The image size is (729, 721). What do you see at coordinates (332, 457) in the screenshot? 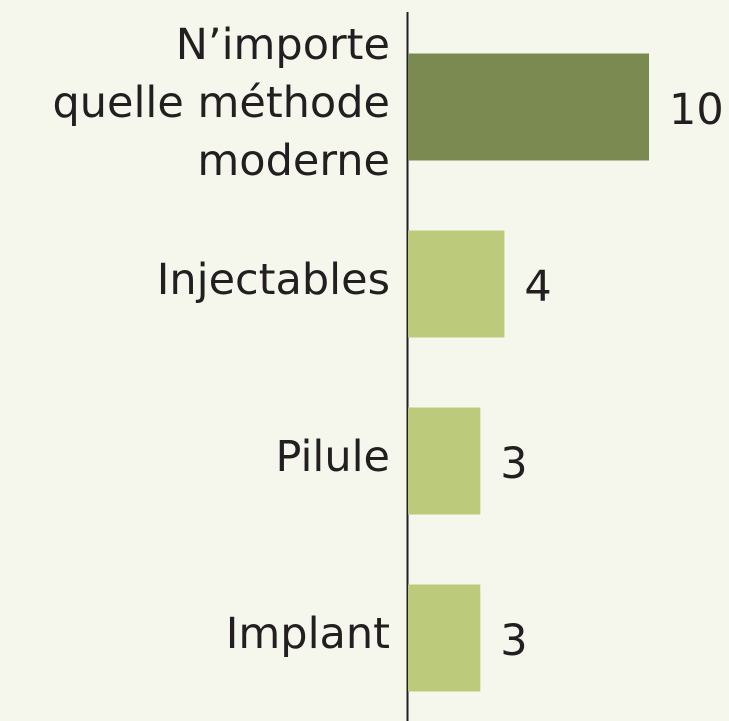
I see `category-label: Pilule` at bounding box center [332, 457].